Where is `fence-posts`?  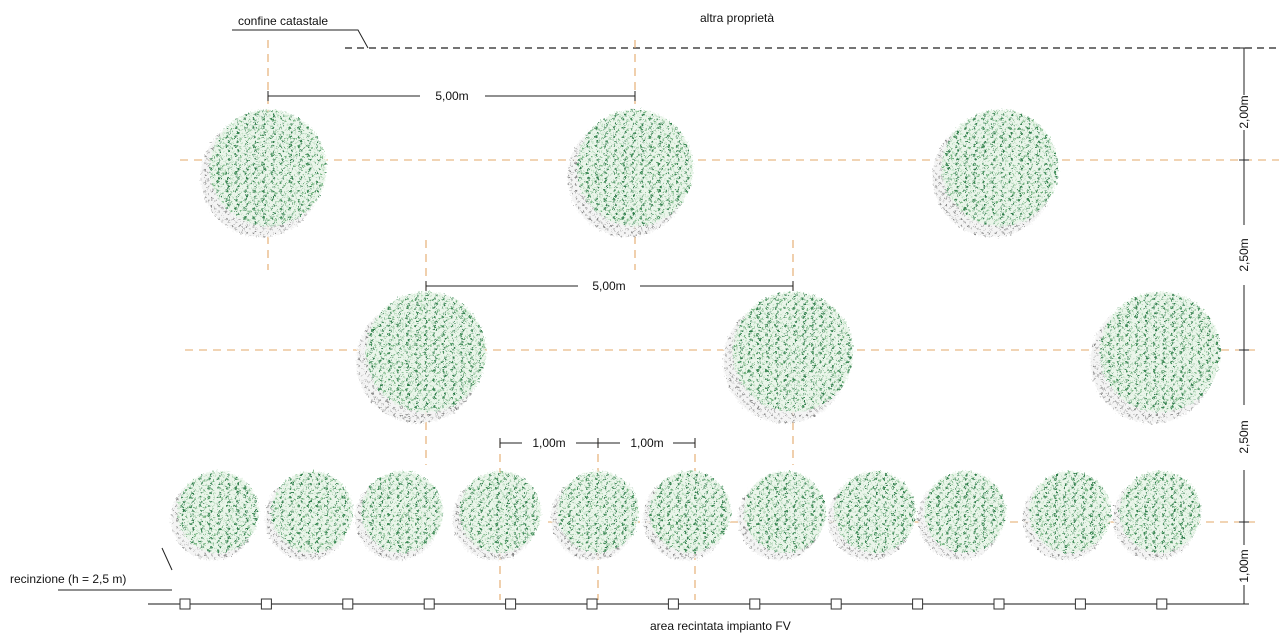 fence-posts is located at coordinates (673, 604).